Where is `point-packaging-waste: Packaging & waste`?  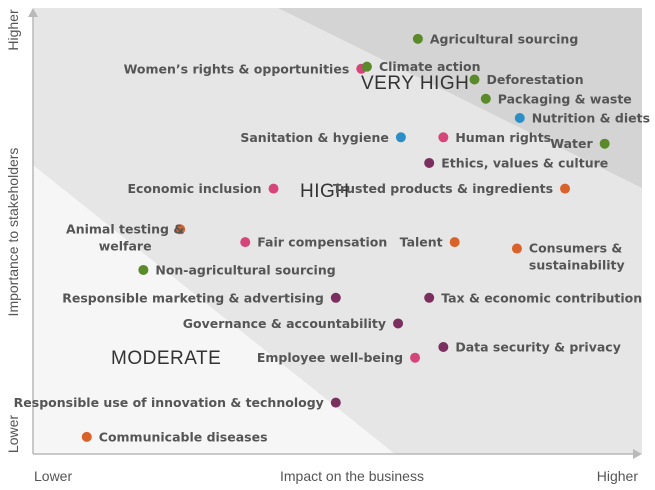
point-packaging-waste: Packaging & waste is located at coordinates (556, 98).